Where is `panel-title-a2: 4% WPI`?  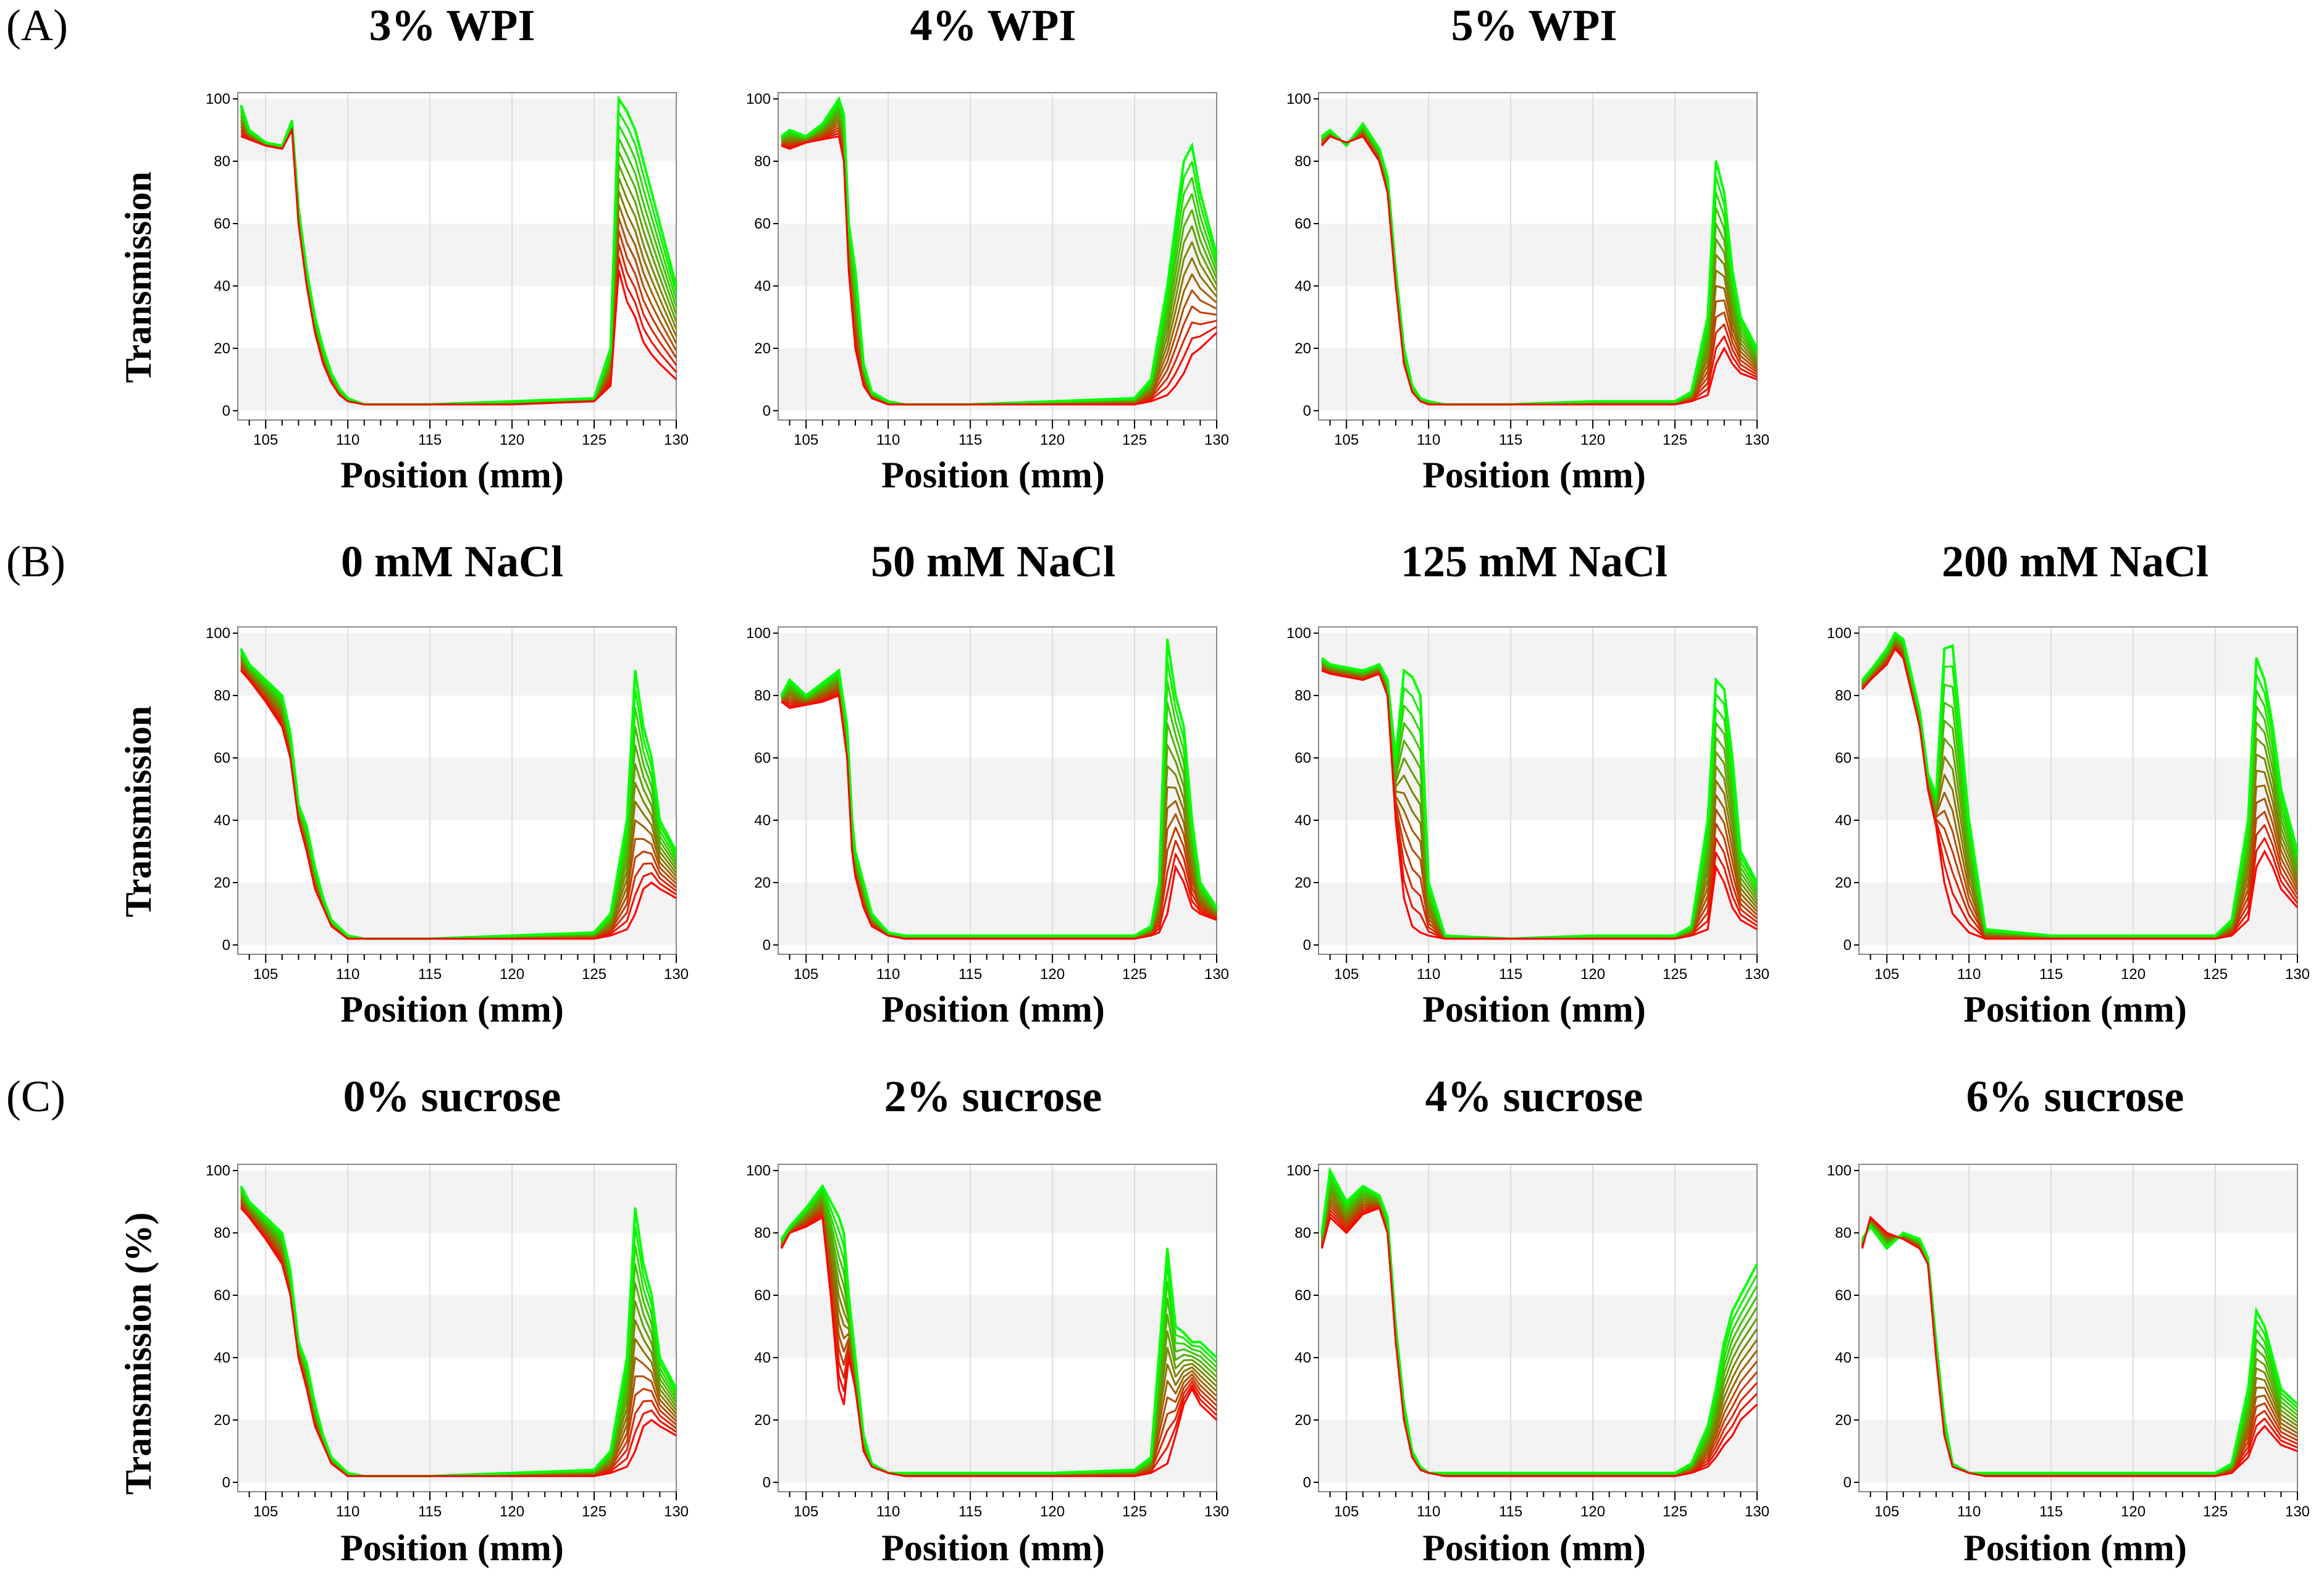 panel-title-a2: 4% WPI is located at coordinates (993, 25).